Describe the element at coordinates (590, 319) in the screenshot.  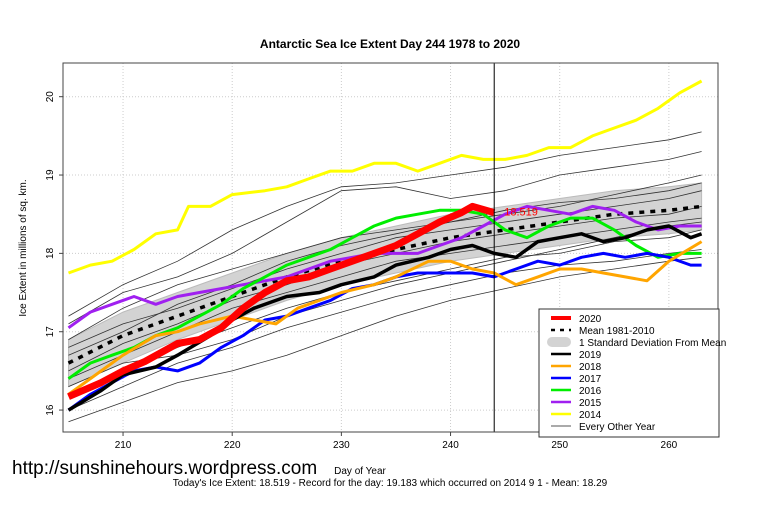
I see `legend-label: 2020` at that location.